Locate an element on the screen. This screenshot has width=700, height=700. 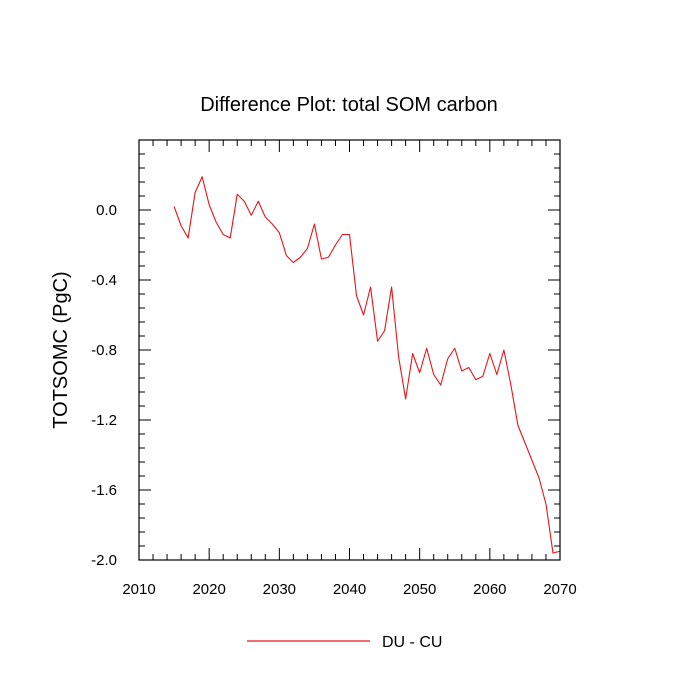
y-tick-label: -1.6 is located at coordinates (104, 490).